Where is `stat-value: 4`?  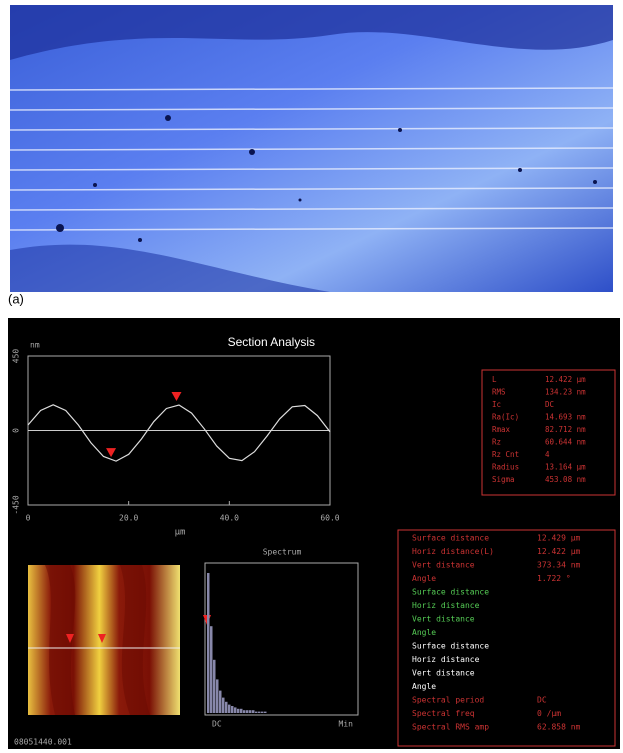 stat-value: 4 is located at coordinates (547, 454).